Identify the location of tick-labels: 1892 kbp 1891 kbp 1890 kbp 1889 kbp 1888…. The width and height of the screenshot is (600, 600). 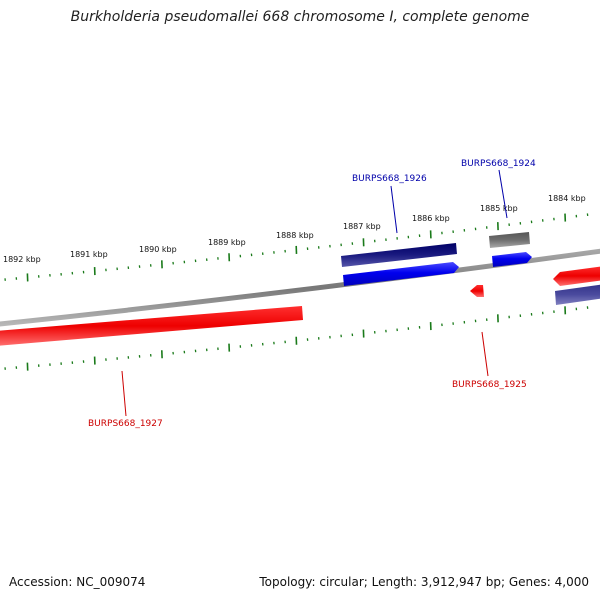
(294, 229).